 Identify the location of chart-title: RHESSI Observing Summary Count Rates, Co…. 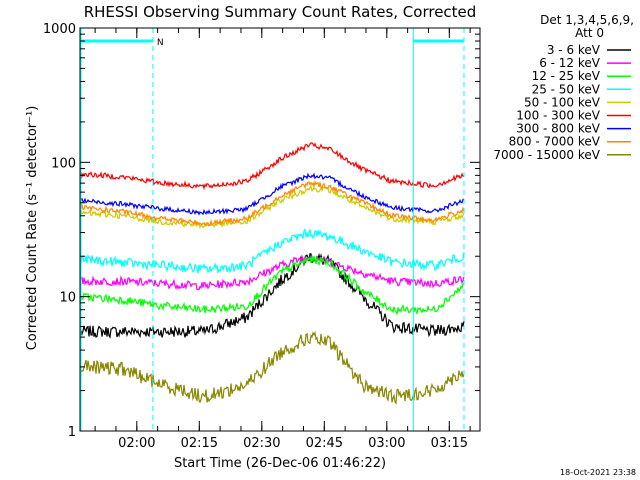
(280, 12).